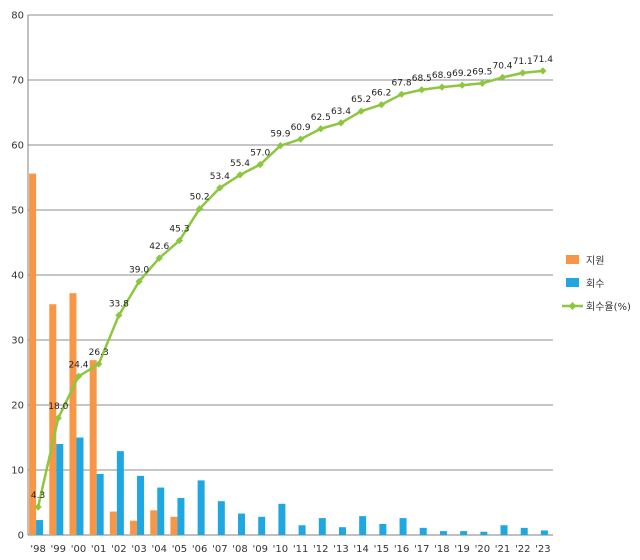 The width and height of the screenshot is (640, 560). I want to click on recovery-rate-label: 53.4, so click(220, 177).